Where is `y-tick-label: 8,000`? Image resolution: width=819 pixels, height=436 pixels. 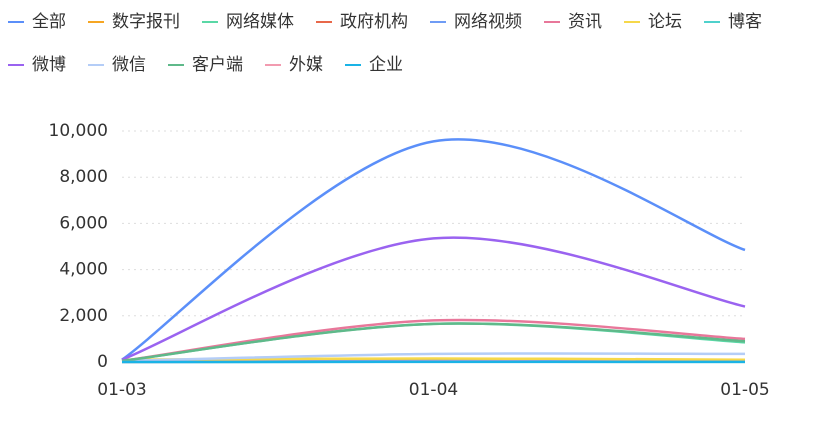
y-tick-label: 8,000 is located at coordinates (83, 177).